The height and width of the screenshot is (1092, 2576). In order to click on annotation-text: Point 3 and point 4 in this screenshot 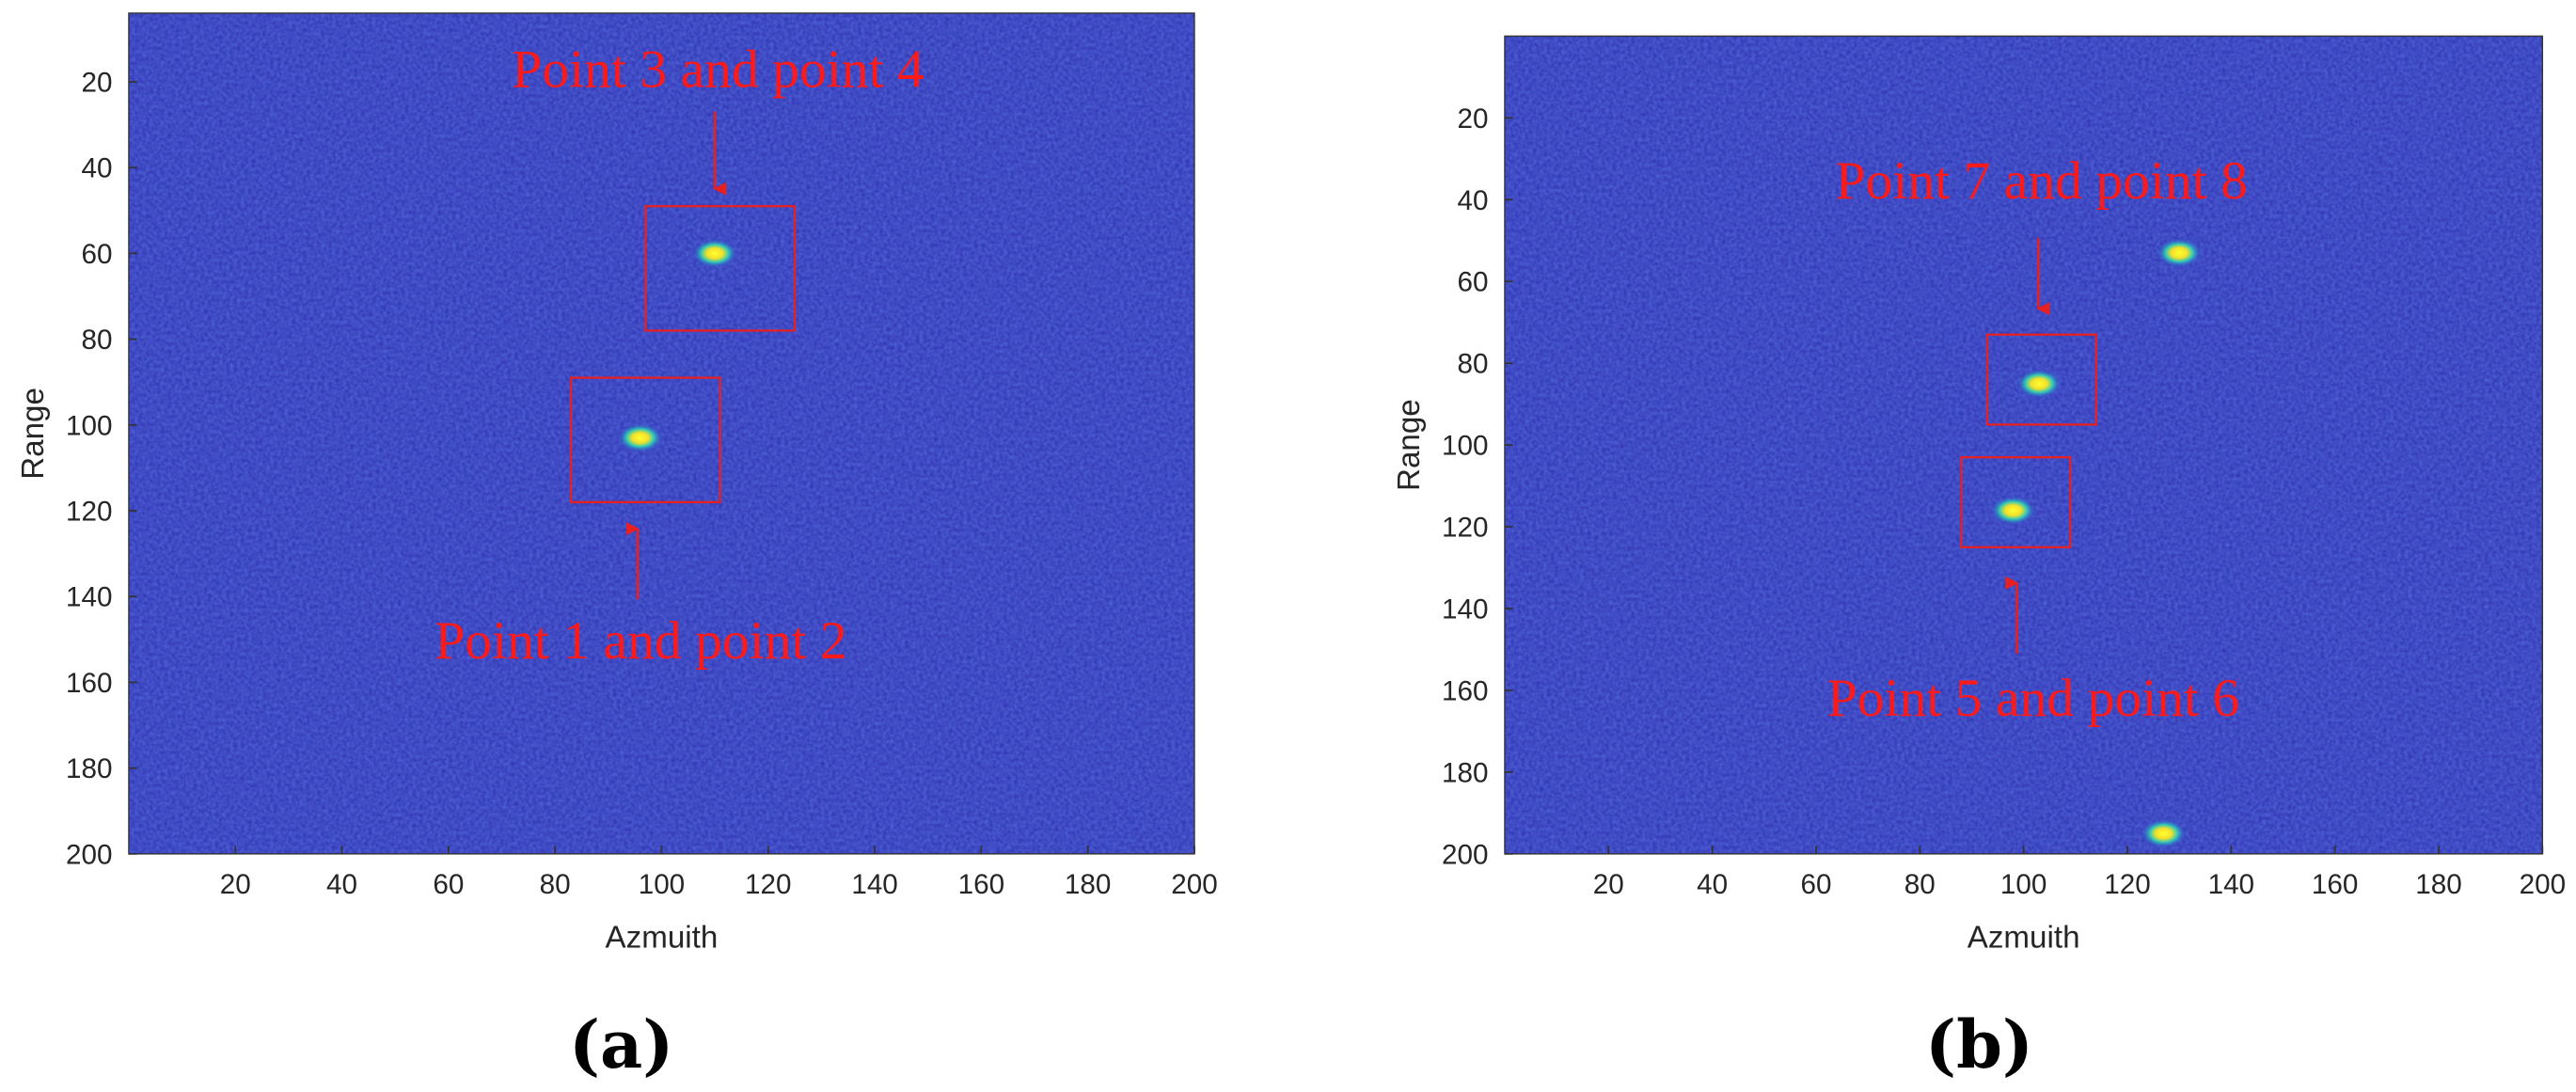, I will do `click(718, 70)`.